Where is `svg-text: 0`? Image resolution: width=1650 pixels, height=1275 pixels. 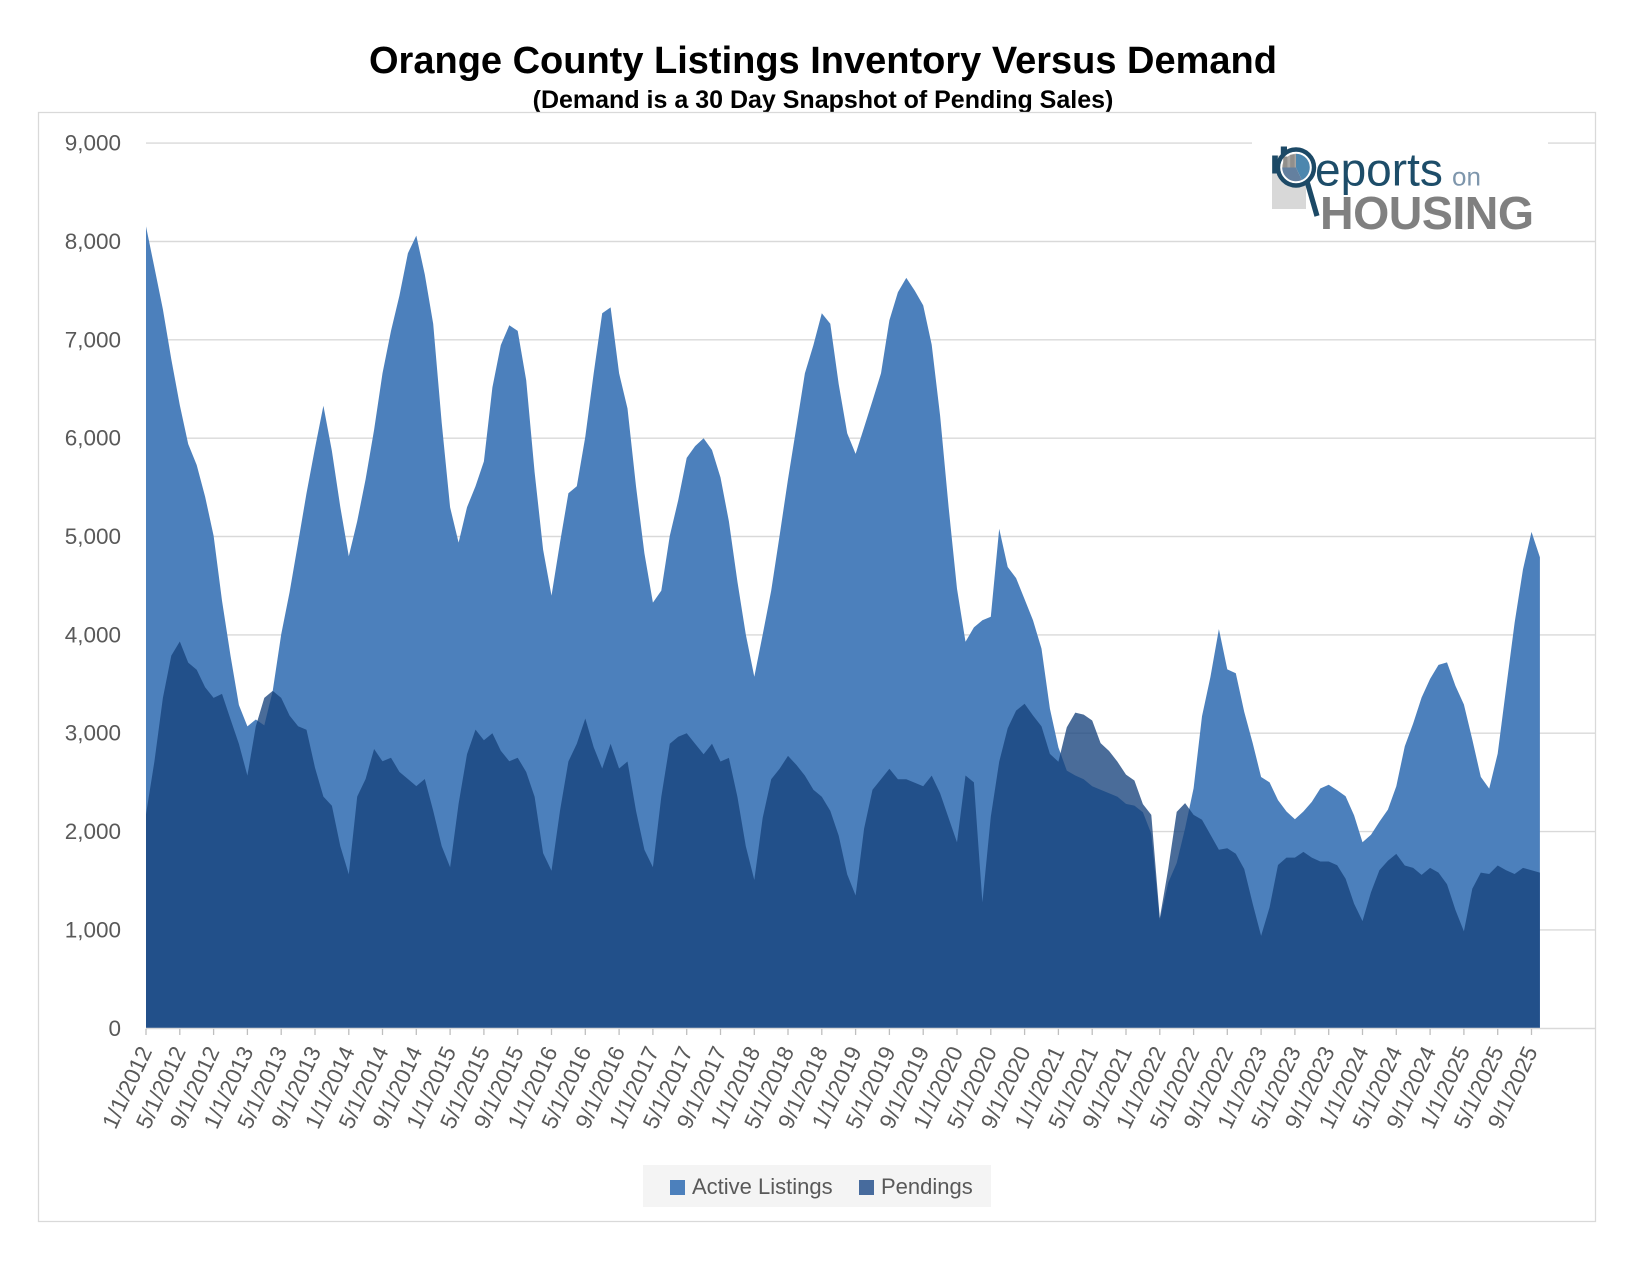 svg-text: 0 is located at coordinates (114, 1028).